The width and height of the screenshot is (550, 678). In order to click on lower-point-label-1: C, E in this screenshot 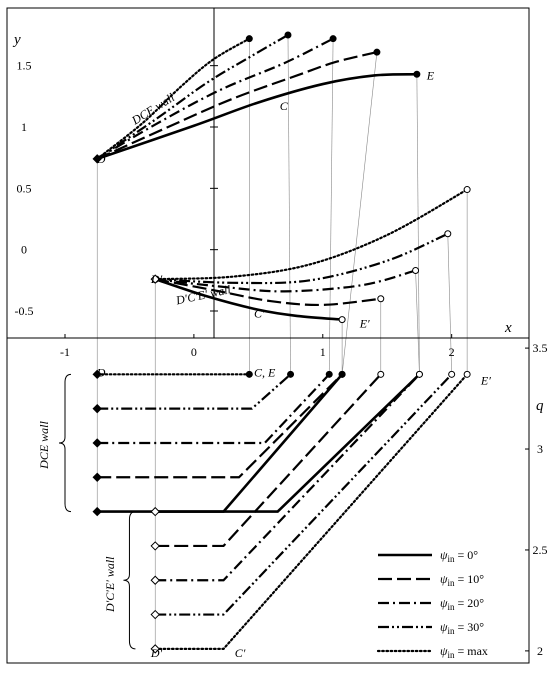, I will do `click(265, 372)`.